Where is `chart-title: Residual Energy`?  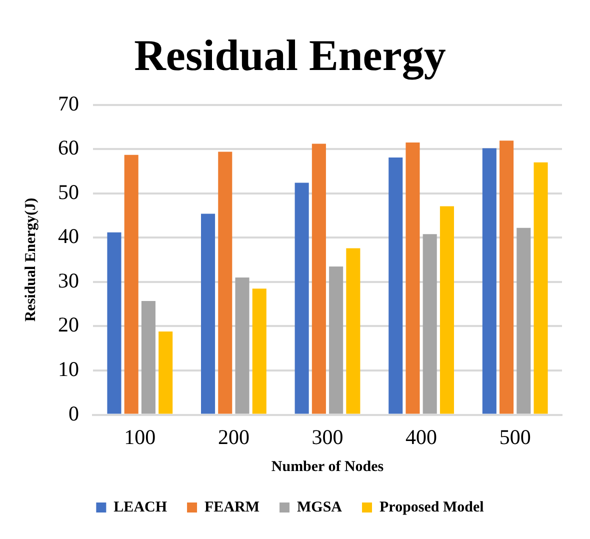
chart-title: Residual Energy is located at coordinates (290, 55).